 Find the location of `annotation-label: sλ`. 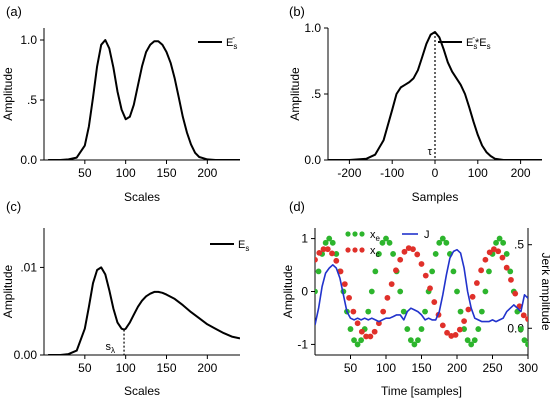

annotation-label: sλ is located at coordinates (111, 348).